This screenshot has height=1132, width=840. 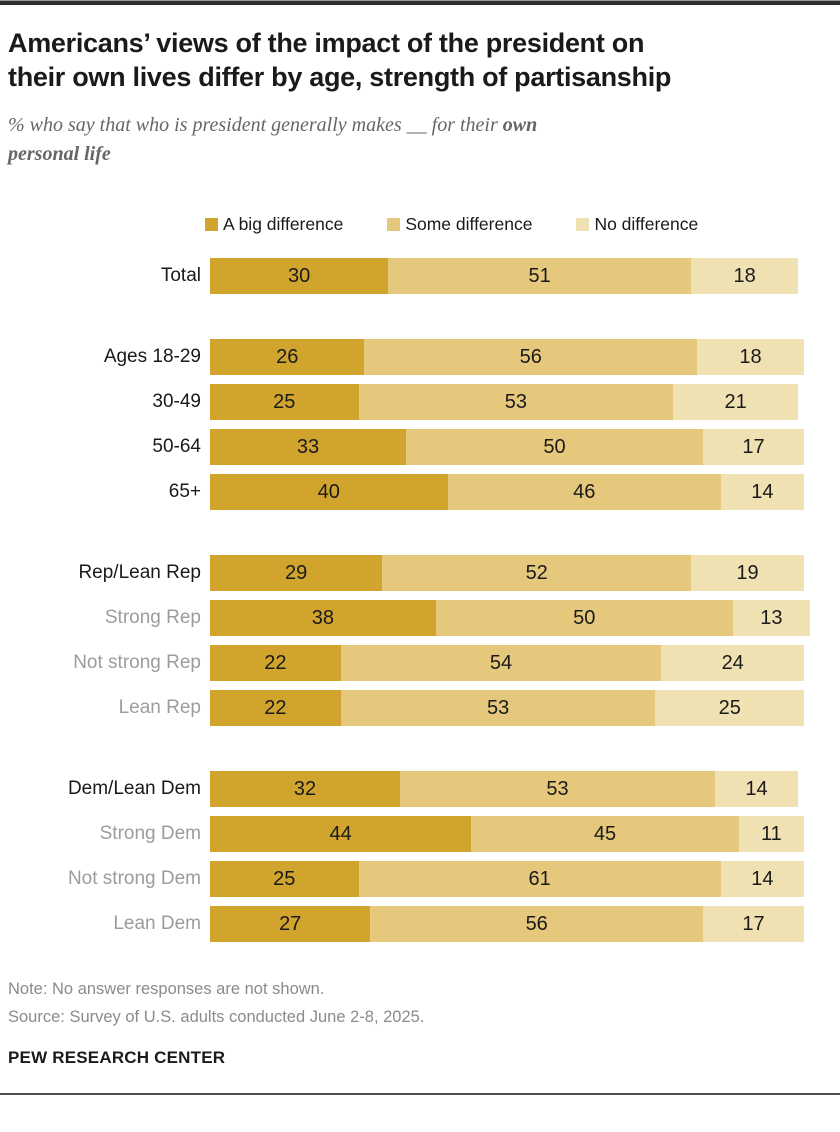 What do you see at coordinates (59, 154) in the screenshot?
I see `subtitle-bold-personal-life: personal life` at bounding box center [59, 154].